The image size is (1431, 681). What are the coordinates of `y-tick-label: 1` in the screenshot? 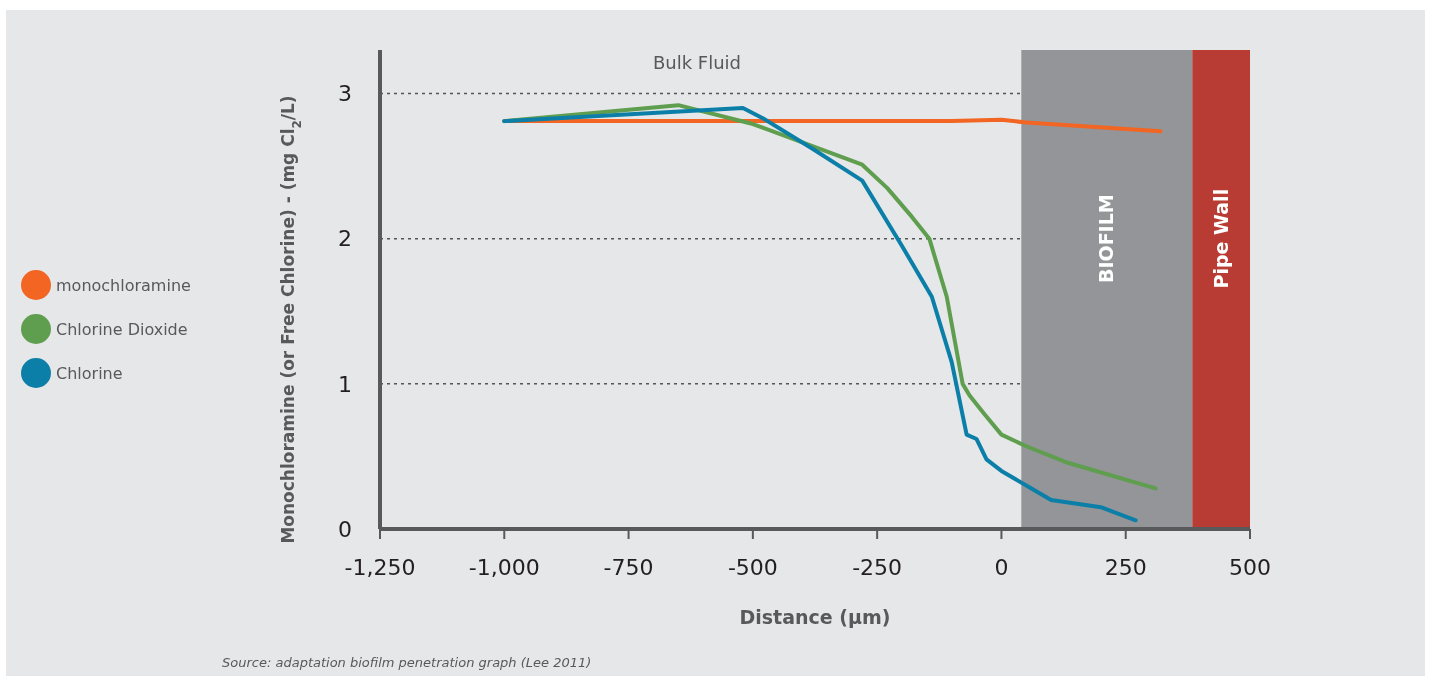 It's located at (345, 384).